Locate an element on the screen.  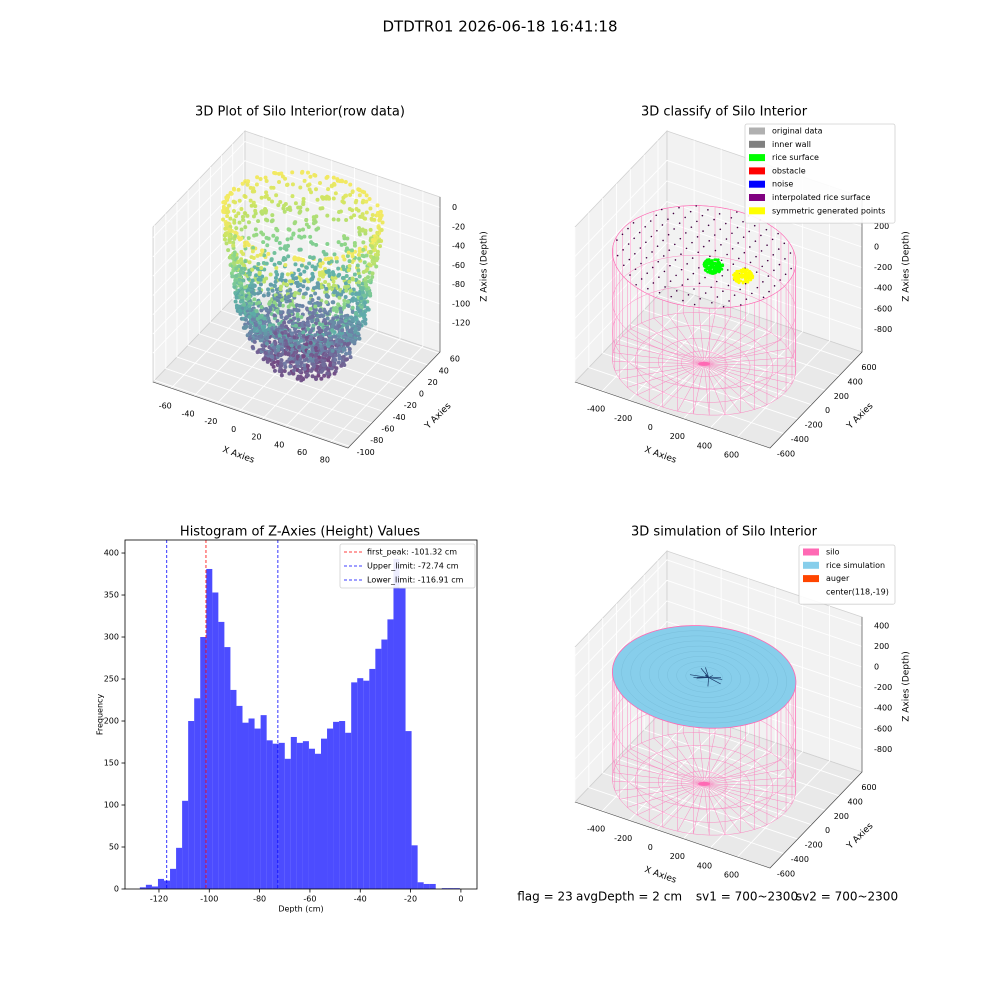
x-tick-label: 0 is located at coordinates (460, 899).